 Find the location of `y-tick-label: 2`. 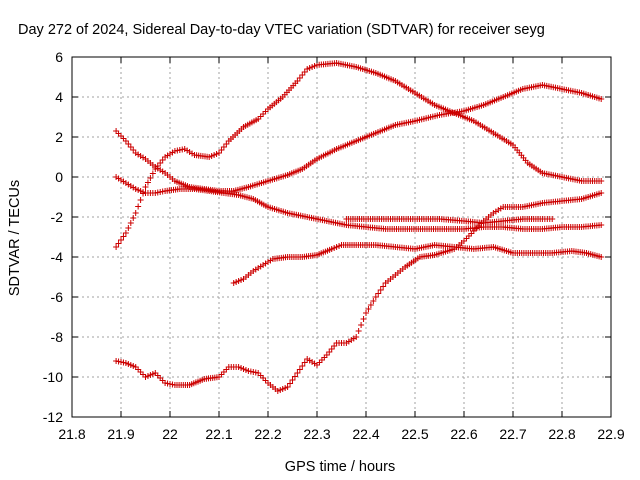

y-tick-label: 2 is located at coordinates (59, 137).